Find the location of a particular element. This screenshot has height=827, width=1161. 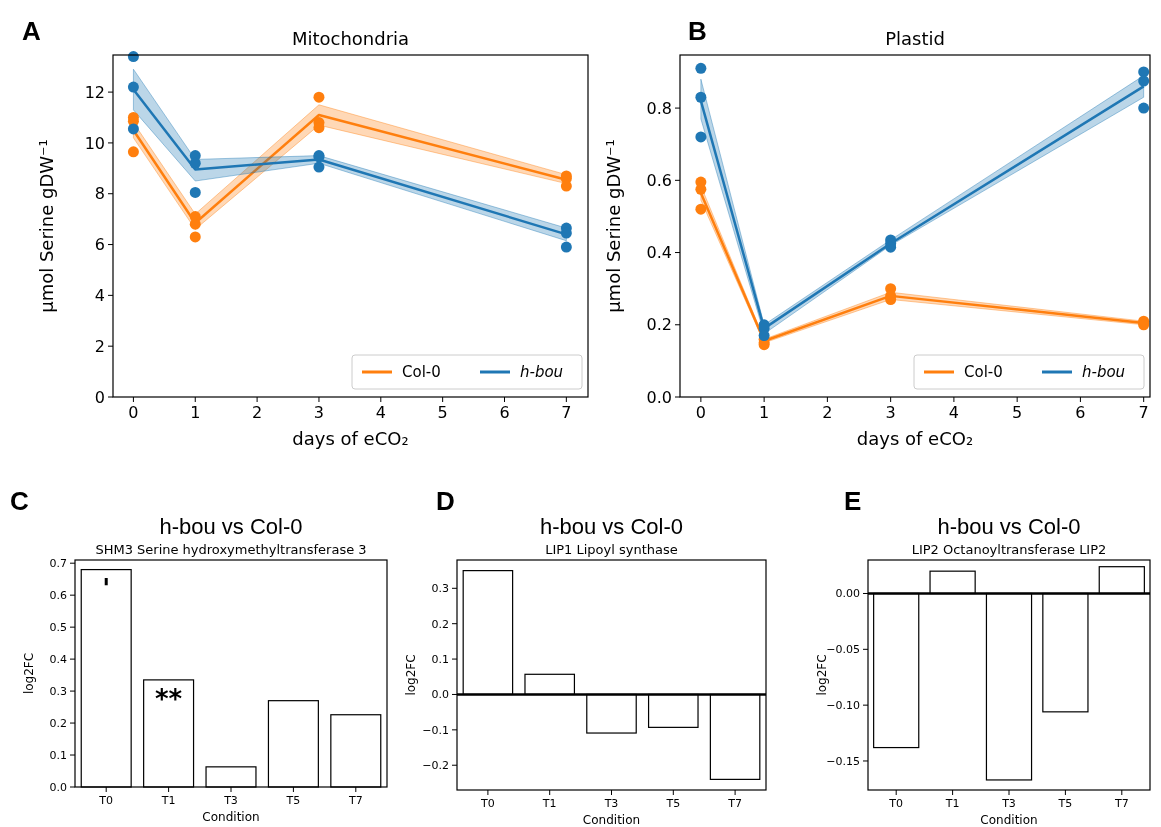

chart-subtitle: SHM3 Serine hydroxymethyltransferase 3 is located at coordinates (231, 549).